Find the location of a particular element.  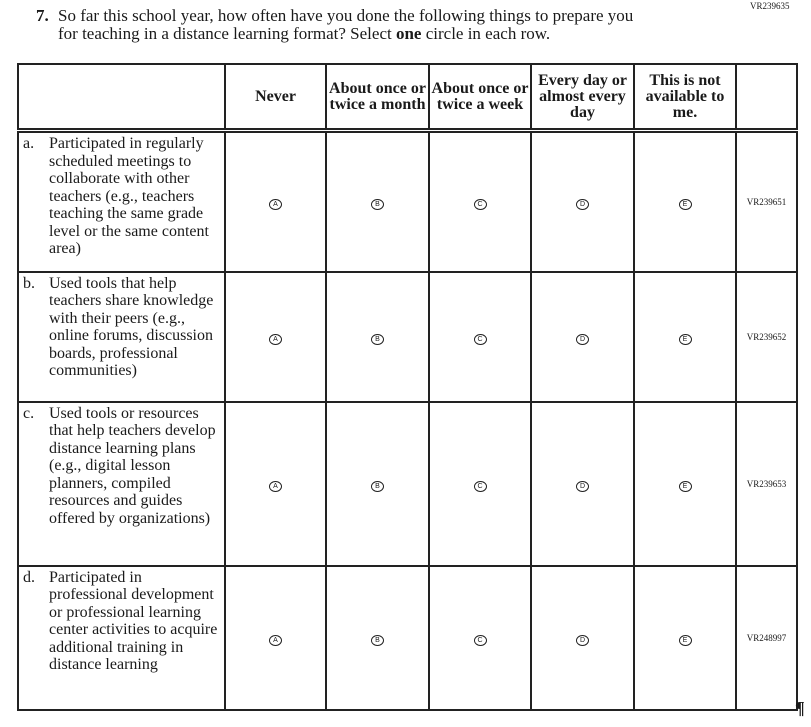

row-letter: d. is located at coordinates (29, 577).